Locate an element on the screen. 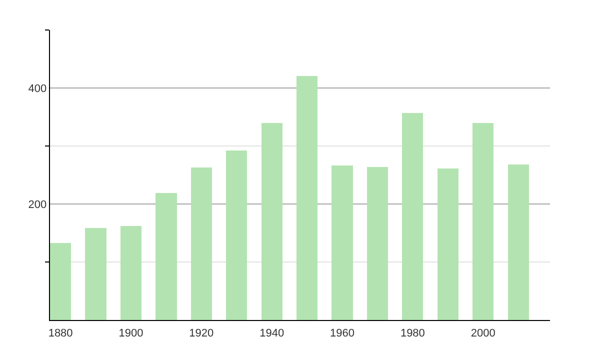  y-tick-label: 400 is located at coordinates (37, 88).